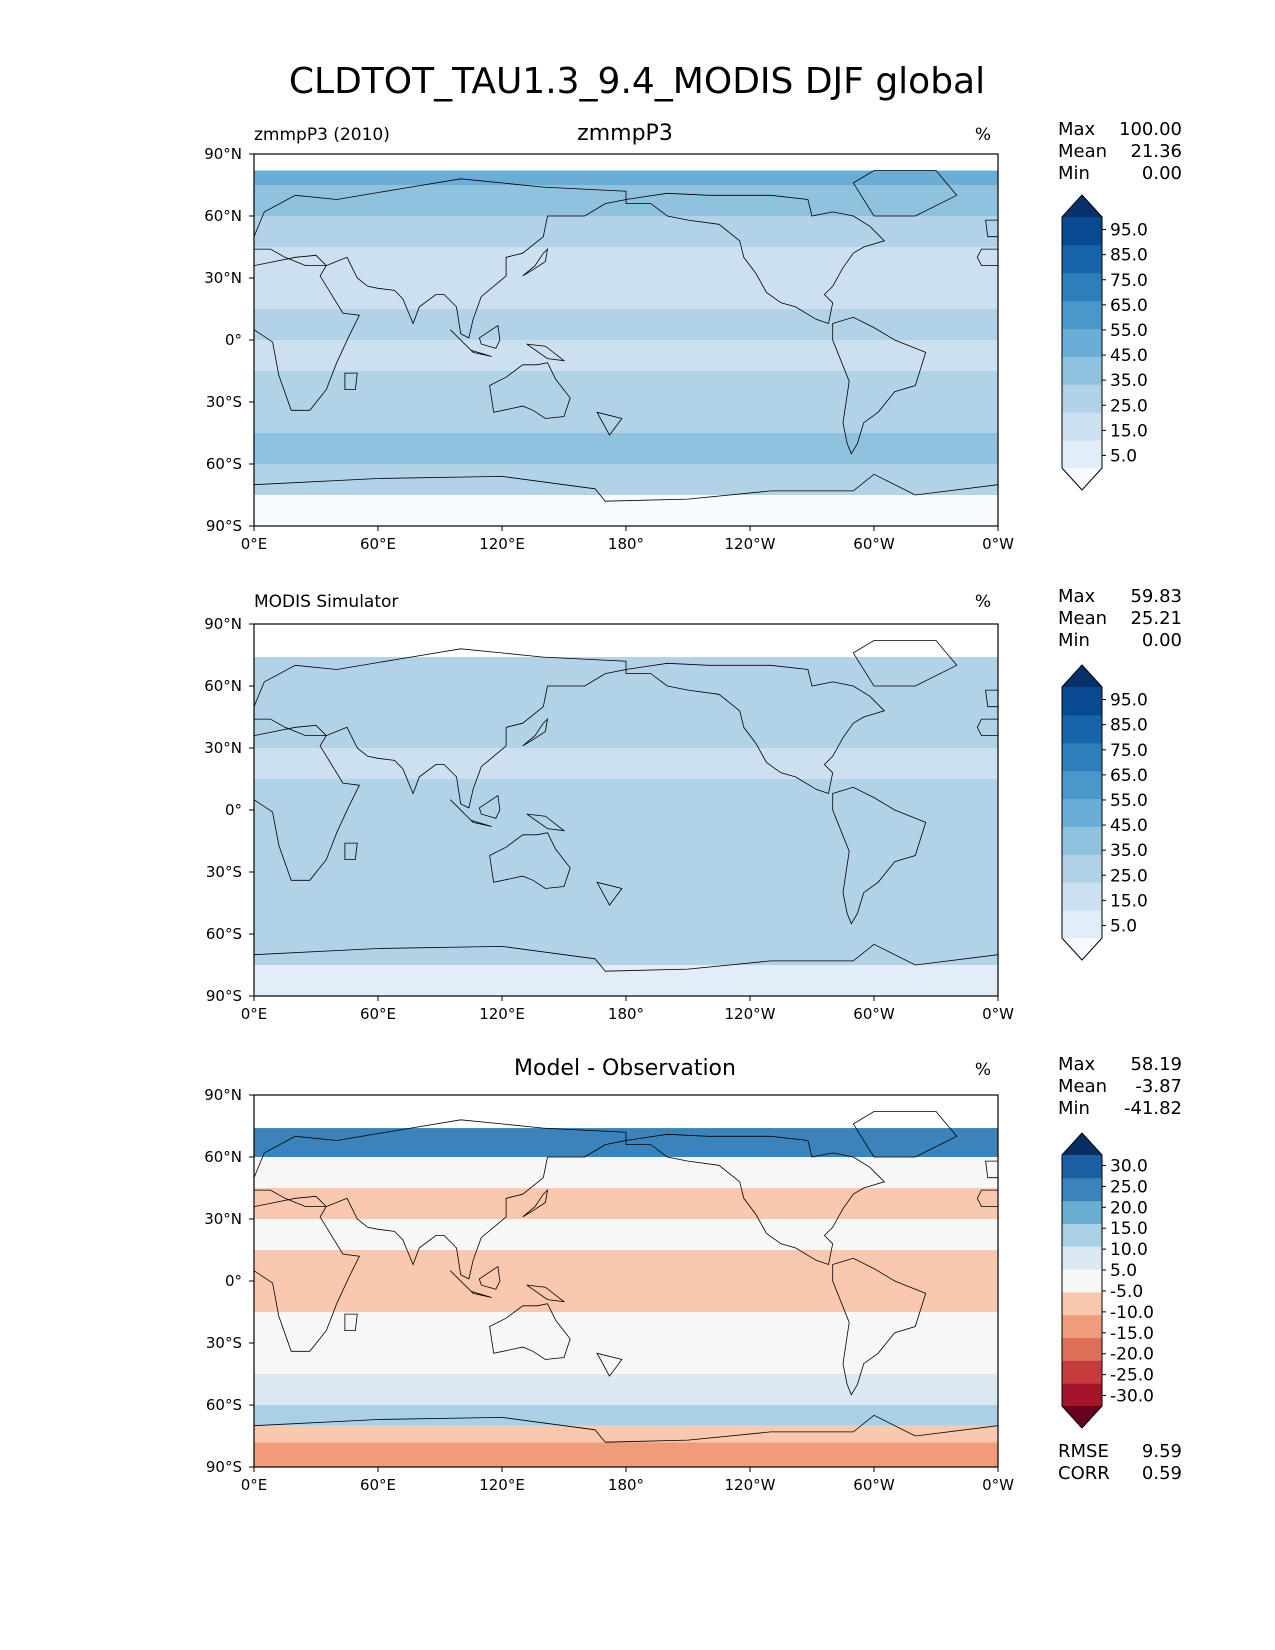  What do you see at coordinates (1074, 640) in the screenshot?
I see `stat-label-min: Min` at bounding box center [1074, 640].